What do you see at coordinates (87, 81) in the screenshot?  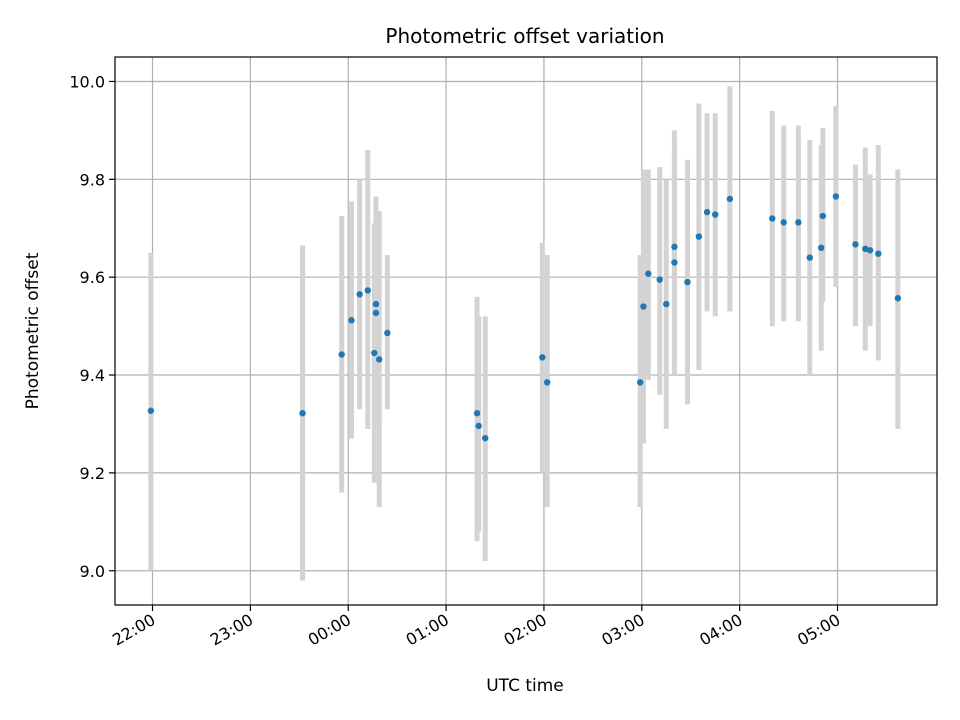 I see `y-tick-label: 10.0` at bounding box center [87, 81].